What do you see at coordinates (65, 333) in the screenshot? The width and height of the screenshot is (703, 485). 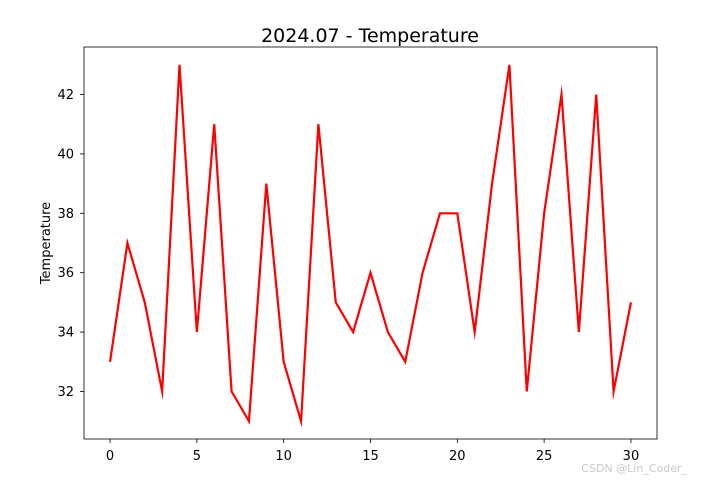 I see `y-tick-label: 34` at bounding box center [65, 333].